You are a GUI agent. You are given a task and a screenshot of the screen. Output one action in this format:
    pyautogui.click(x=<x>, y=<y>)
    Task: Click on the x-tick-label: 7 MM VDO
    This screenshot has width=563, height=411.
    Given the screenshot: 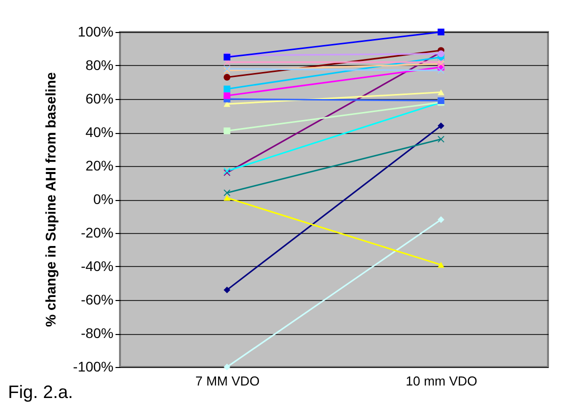 What is the action you would take?
    pyautogui.click(x=227, y=381)
    